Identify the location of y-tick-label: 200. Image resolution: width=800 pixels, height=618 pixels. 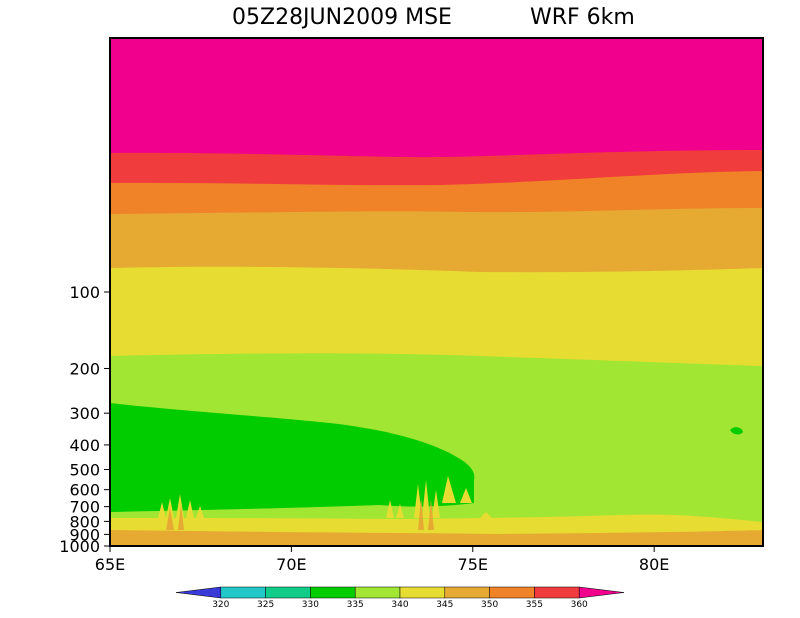
(84, 368).